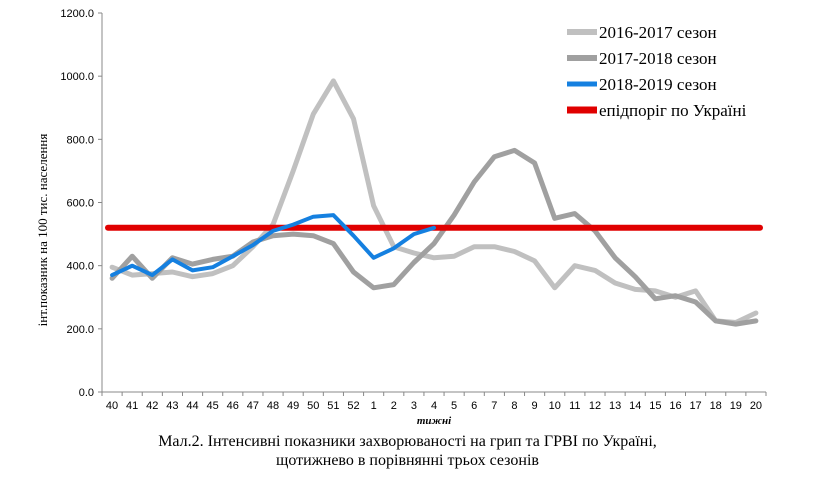  I want to click on legend-label: 2018-2019 сезон, so click(658, 84).